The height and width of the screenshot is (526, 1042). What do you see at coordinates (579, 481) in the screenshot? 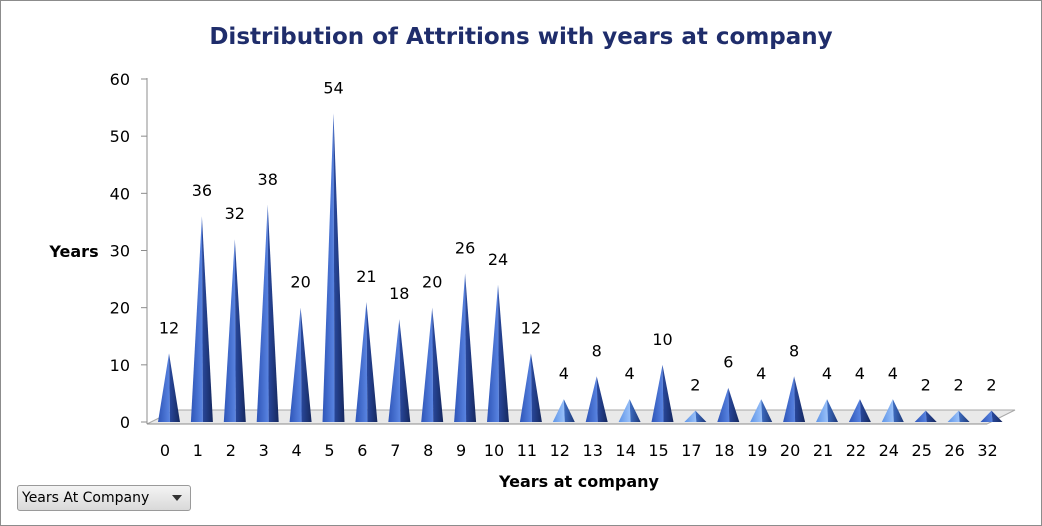
I see `x-axis-title: Years at company` at bounding box center [579, 481].